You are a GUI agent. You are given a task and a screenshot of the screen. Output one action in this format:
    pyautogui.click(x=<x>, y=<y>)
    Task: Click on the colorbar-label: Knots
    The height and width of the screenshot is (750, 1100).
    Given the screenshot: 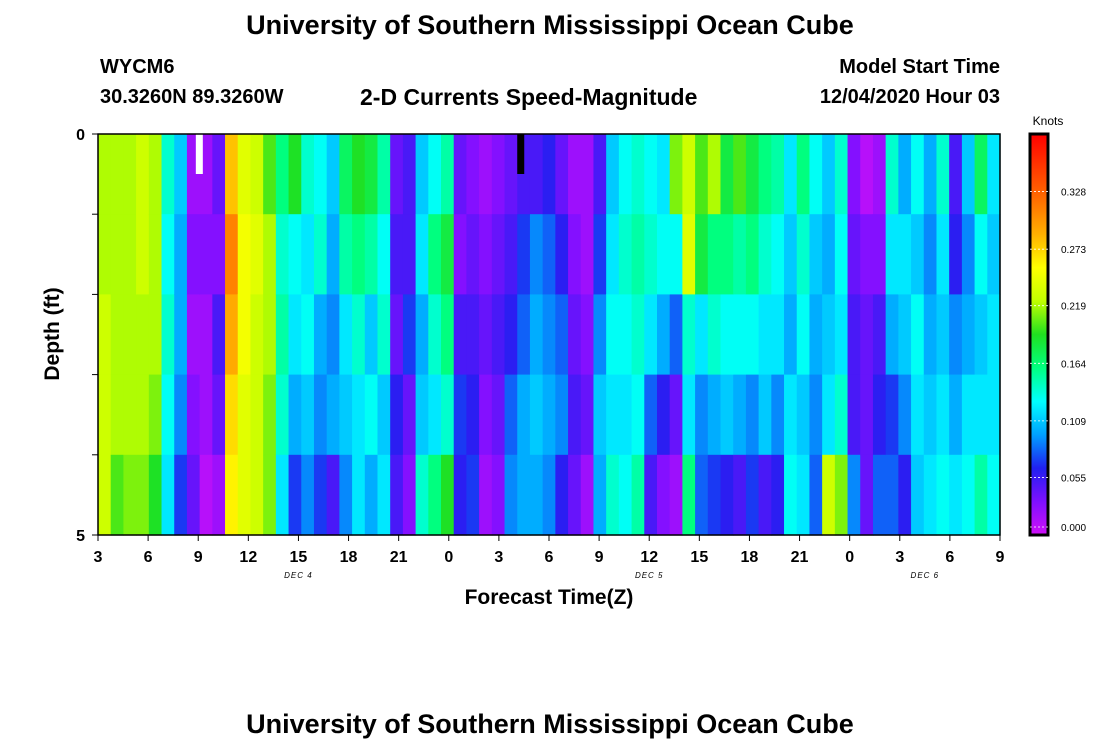 What is the action you would take?
    pyautogui.click(x=1048, y=121)
    